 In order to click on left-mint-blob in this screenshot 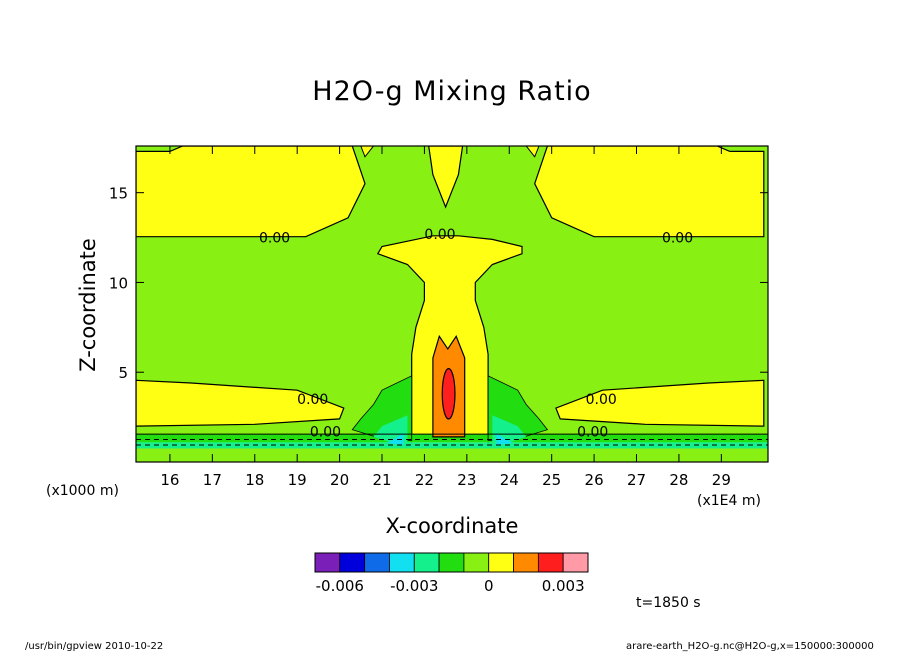, I will do `click(390, 429)`.